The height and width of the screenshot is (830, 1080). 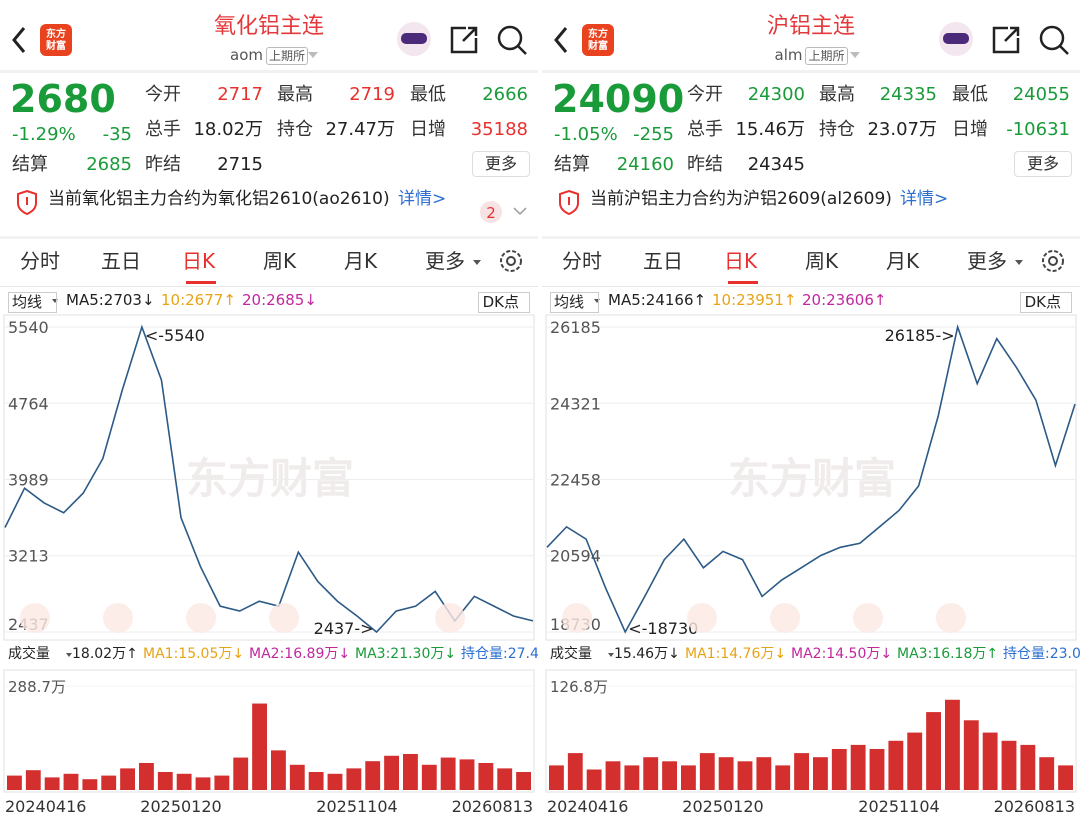 I want to click on volume-legend: MA1:15.05万↓, so click(x=194, y=654).